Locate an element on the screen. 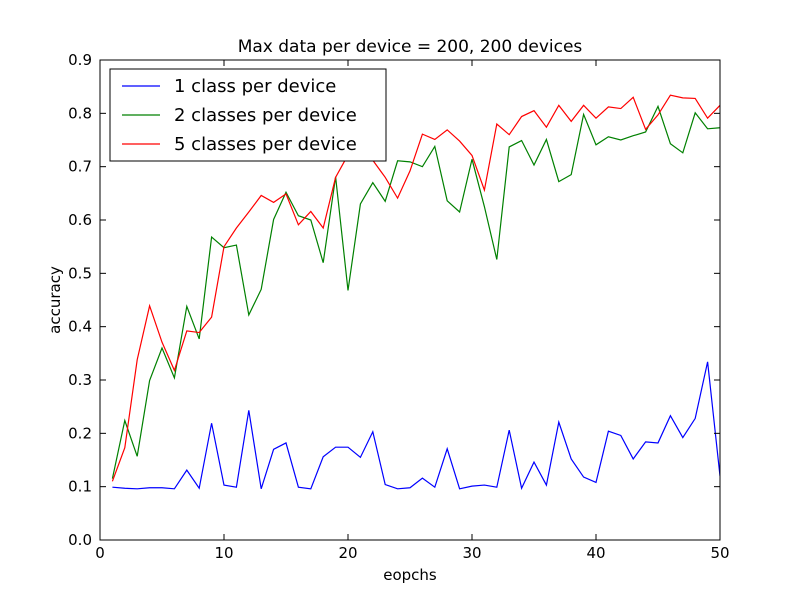 This screenshot has height=600, width=800. y-tick-label: 0.9 is located at coordinates (80, 60).